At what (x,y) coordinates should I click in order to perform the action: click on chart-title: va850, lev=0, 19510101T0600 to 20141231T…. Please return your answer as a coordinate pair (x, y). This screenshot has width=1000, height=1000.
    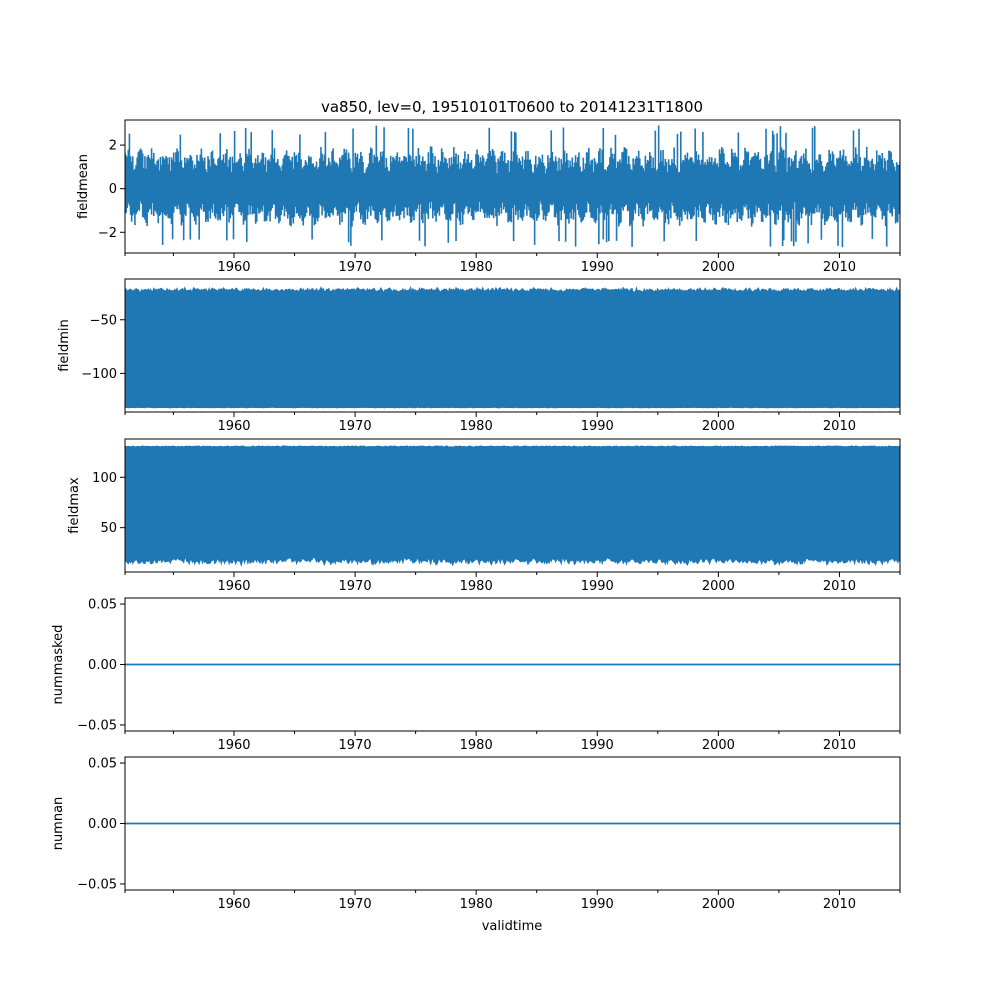
    Looking at the image, I should click on (512, 107).